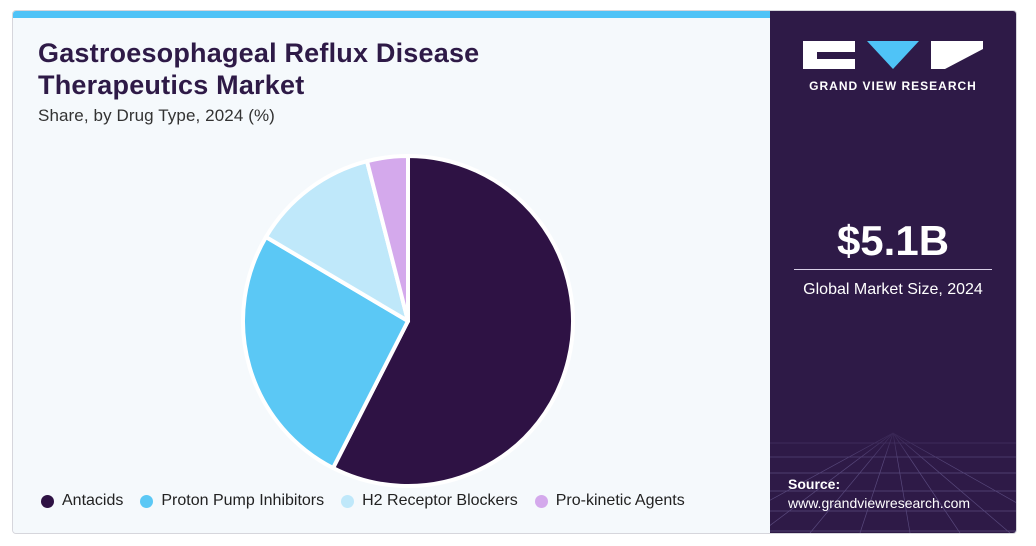 This screenshot has height=546, width=1036. What do you see at coordinates (156, 115) in the screenshot?
I see `chart-subtitle: Share, by Drug Type, 2024 (%)` at bounding box center [156, 115].